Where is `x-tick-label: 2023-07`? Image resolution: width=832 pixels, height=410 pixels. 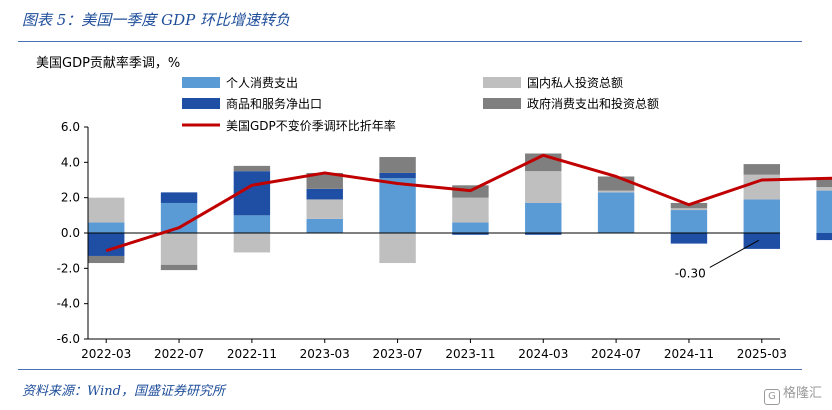
x-tick-label: 2023-07 is located at coordinates (398, 354).